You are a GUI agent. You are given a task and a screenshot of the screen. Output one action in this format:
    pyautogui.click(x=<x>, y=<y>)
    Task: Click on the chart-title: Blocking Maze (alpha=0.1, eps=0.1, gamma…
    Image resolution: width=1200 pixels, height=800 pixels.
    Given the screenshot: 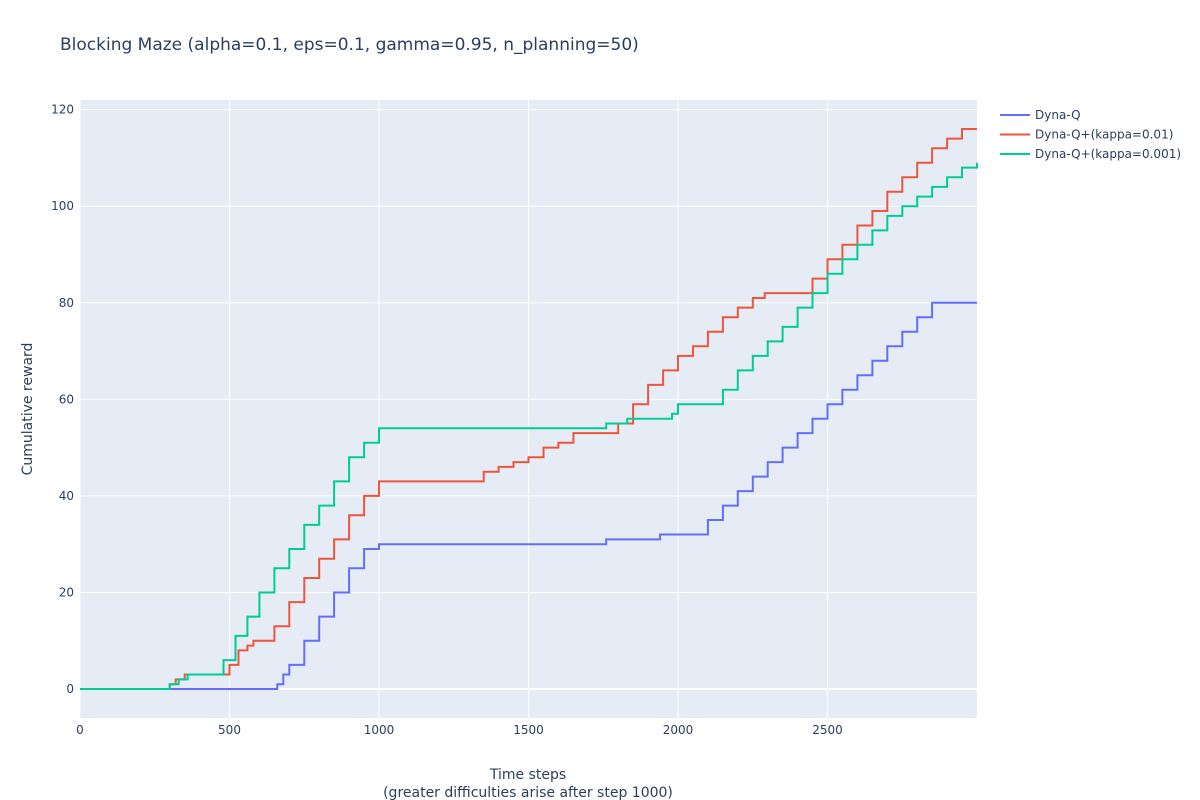 What is the action you would take?
    pyautogui.click(x=349, y=45)
    